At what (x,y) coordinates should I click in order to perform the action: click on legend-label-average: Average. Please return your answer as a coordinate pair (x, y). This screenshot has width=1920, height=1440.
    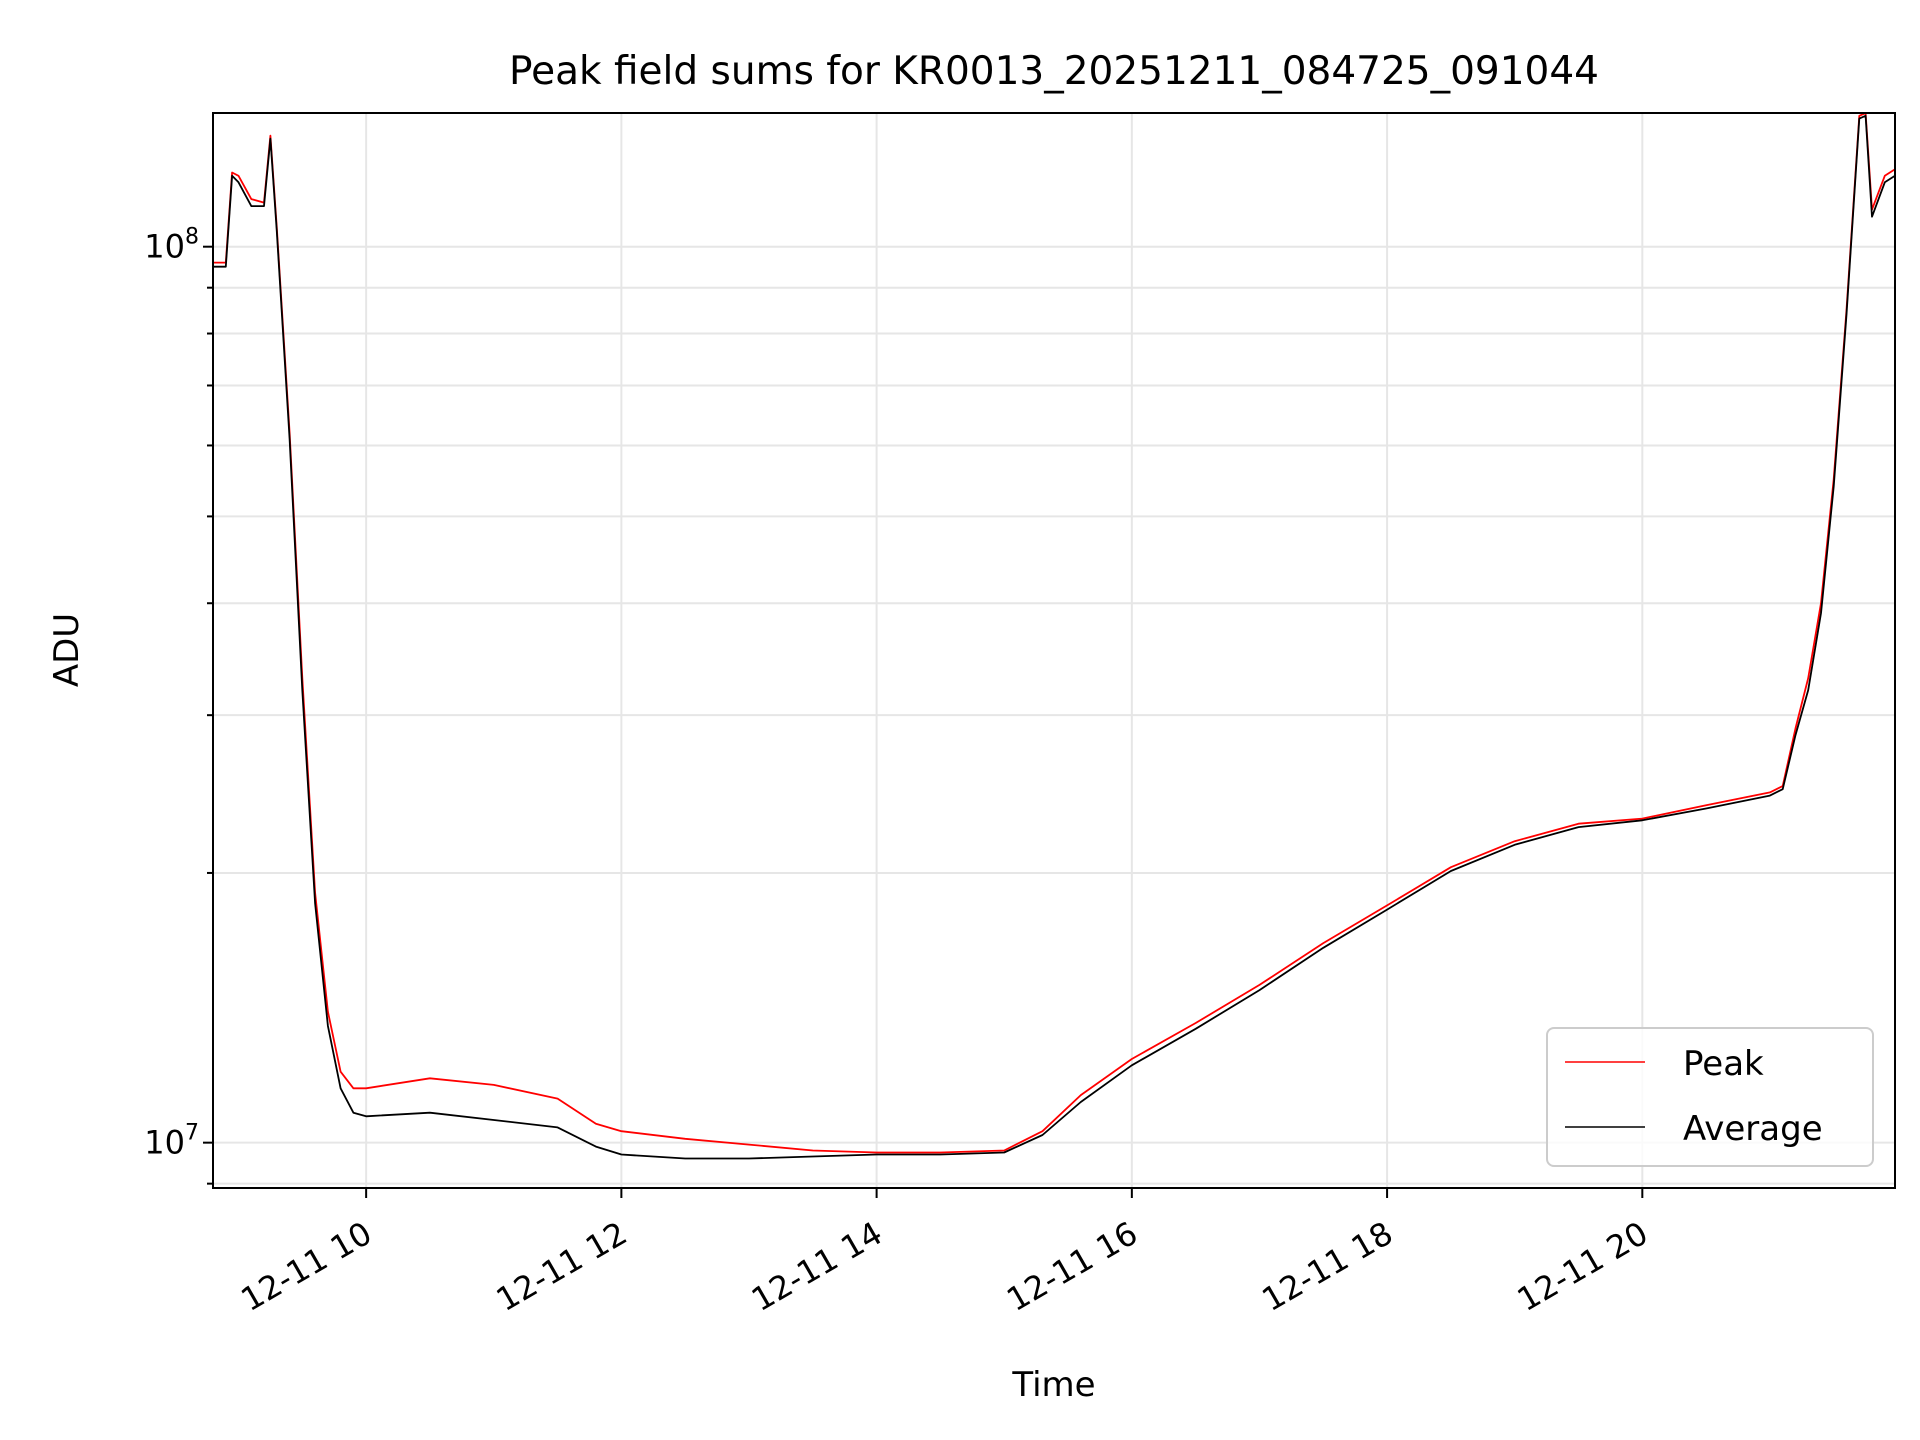
    Looking at the image, I should click on (1753, 1129).